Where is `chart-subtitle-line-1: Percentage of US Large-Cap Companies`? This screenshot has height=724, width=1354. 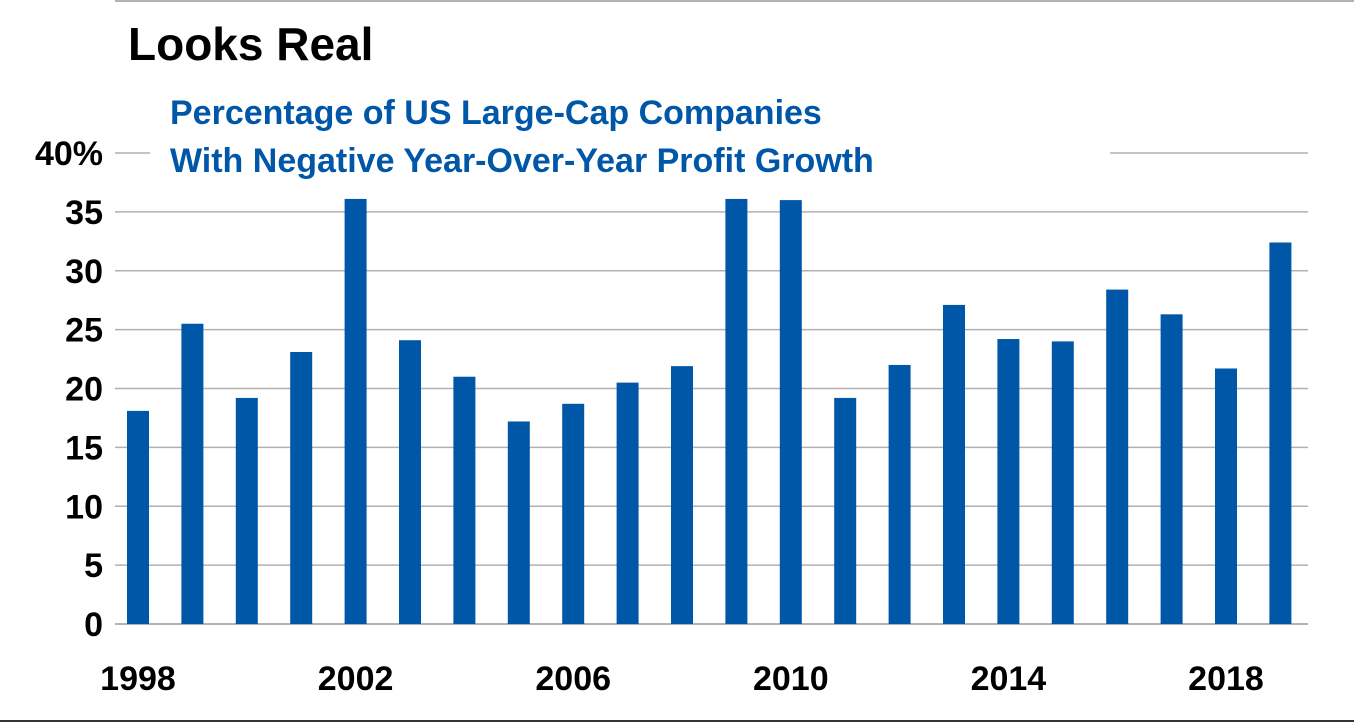 chart-subtitle-line-1: Percentage of US Large-Cap Companies is located at coordinates (496, 113).